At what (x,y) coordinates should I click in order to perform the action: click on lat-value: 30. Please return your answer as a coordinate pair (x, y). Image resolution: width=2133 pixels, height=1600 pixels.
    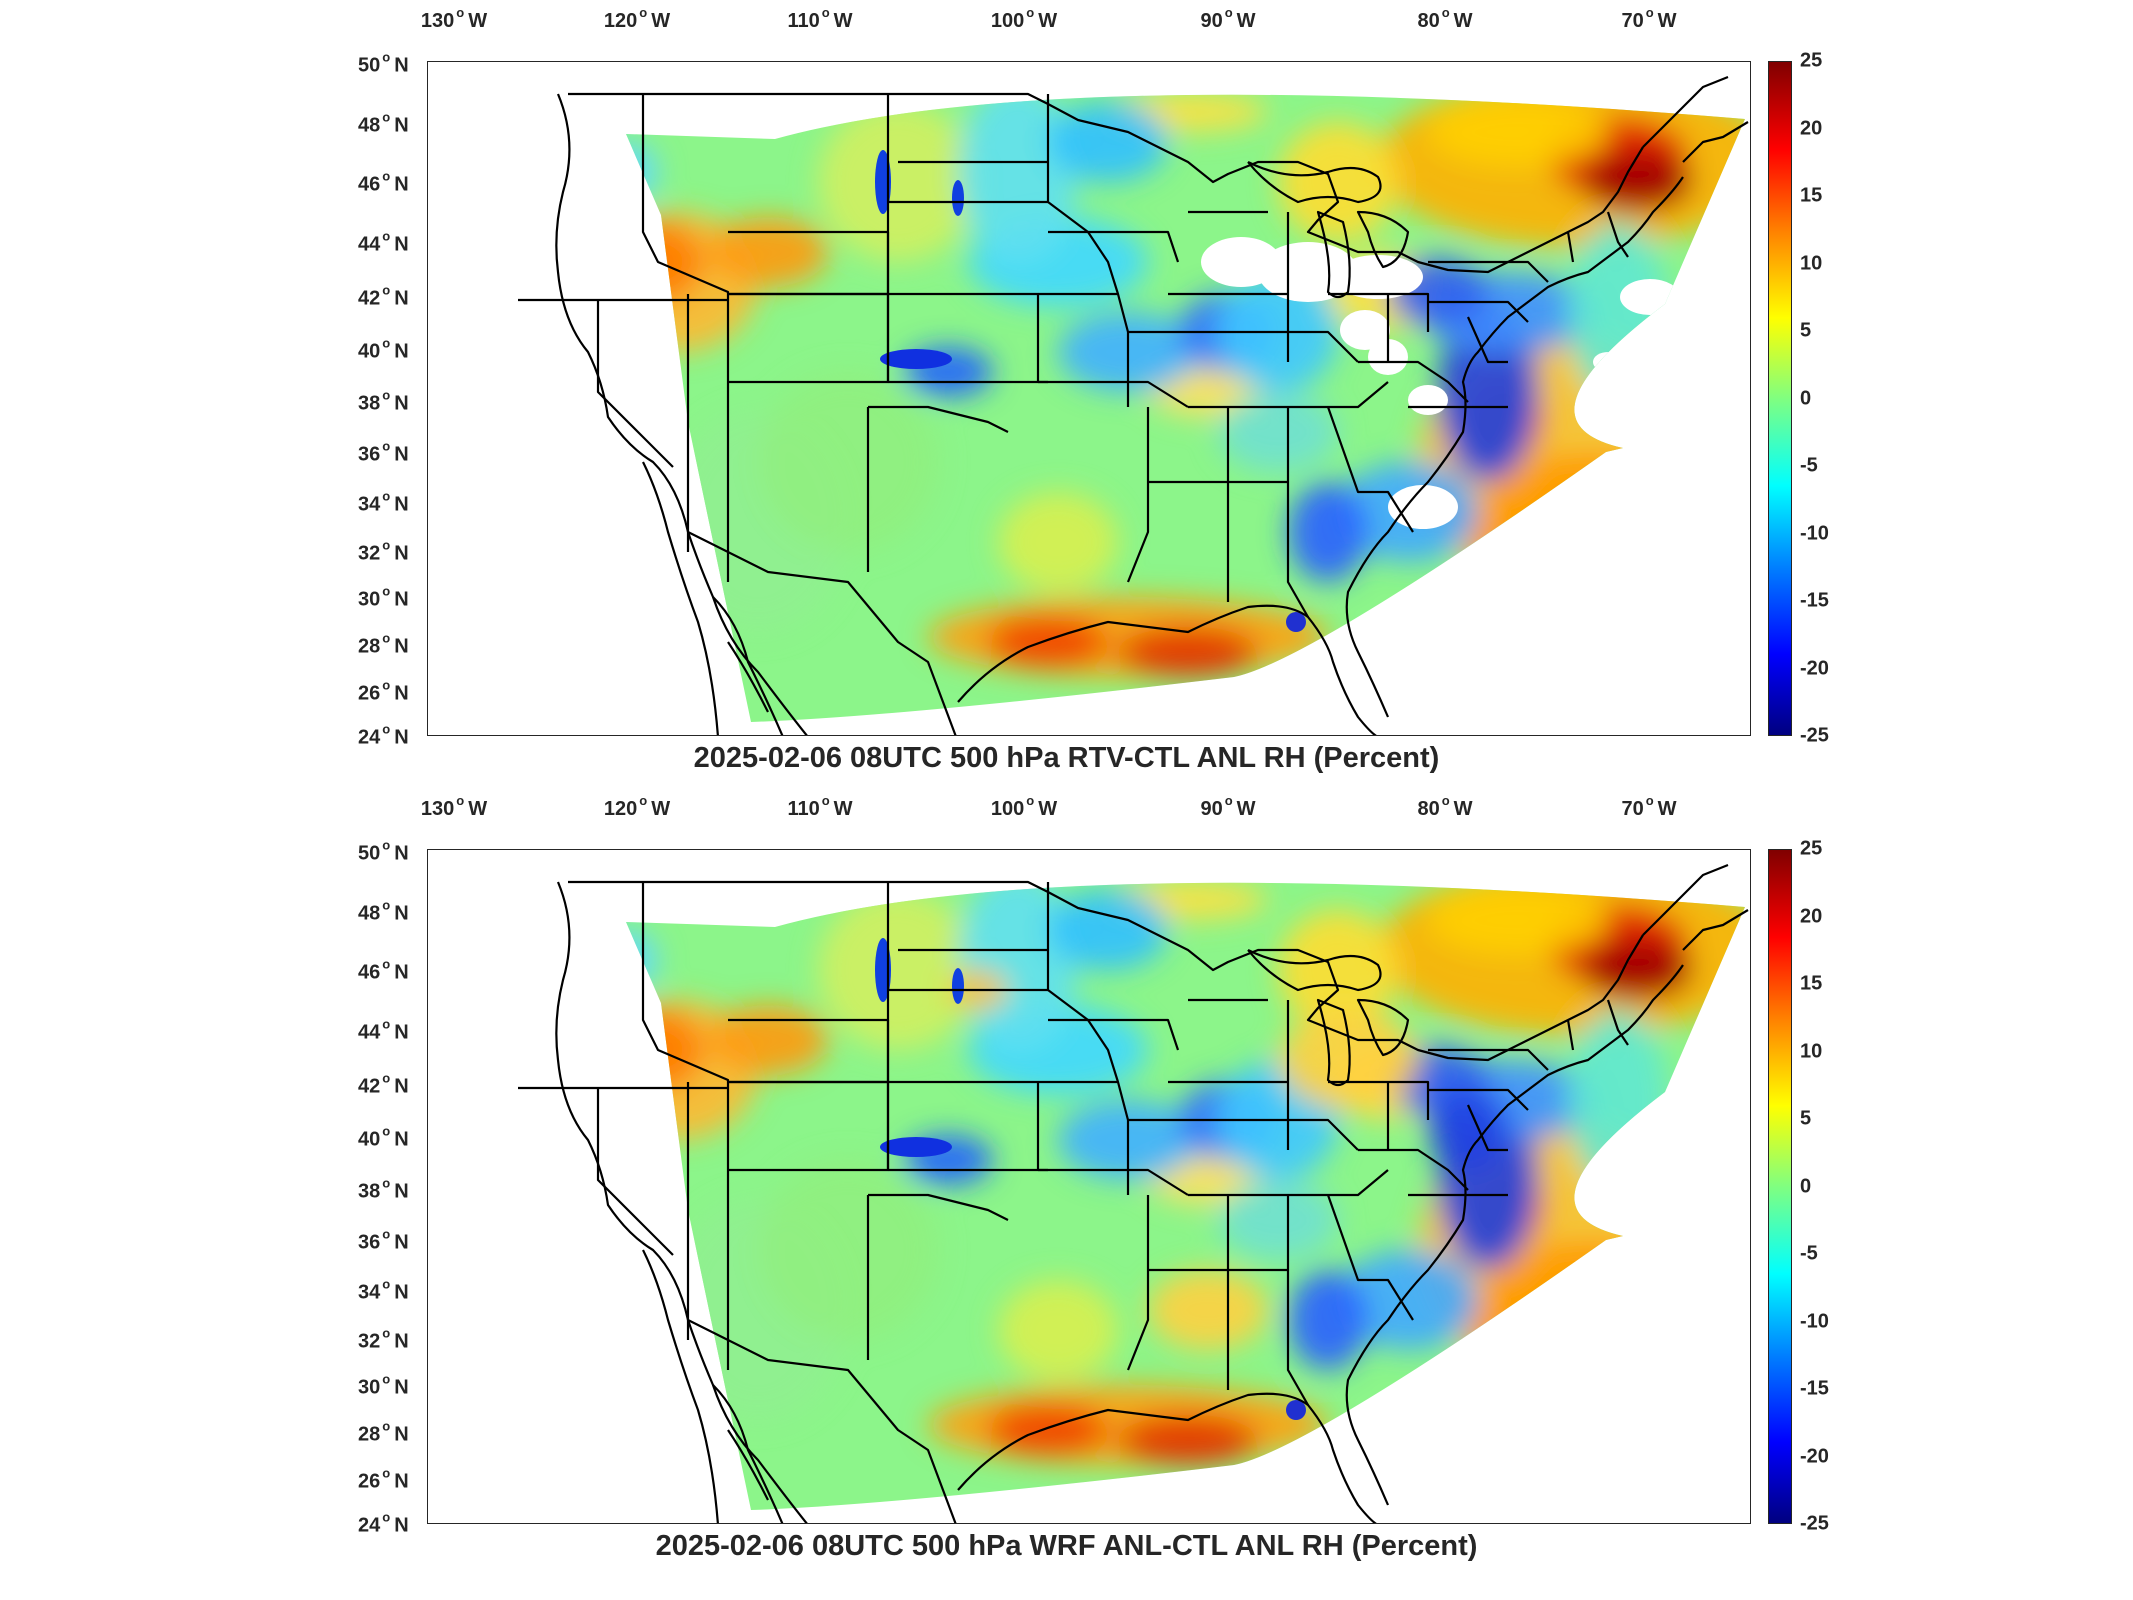
    Looking at the image, I should click on (369, 599).